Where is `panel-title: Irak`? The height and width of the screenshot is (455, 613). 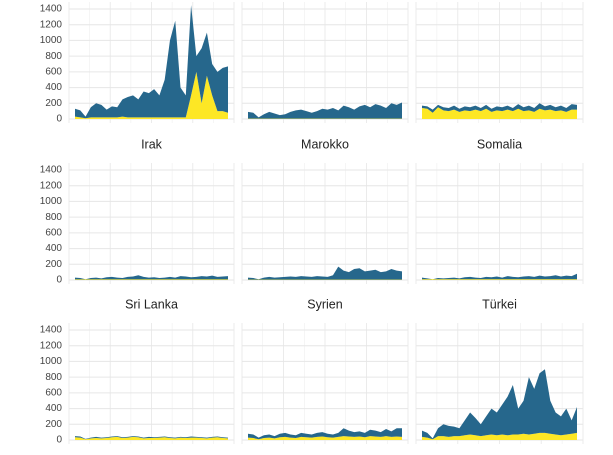
panel-title: Irak is located at coordinates (152, 144).